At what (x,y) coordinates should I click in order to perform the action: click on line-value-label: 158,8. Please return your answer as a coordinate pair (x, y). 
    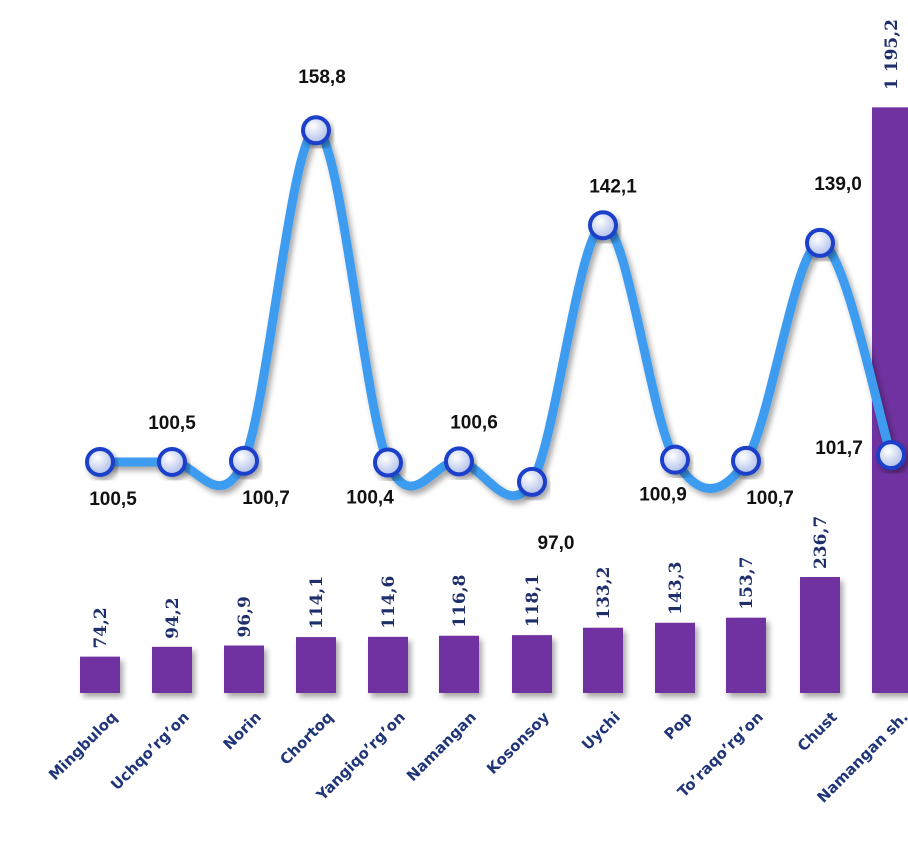
    Looking at the image, I should click on (322, 77).